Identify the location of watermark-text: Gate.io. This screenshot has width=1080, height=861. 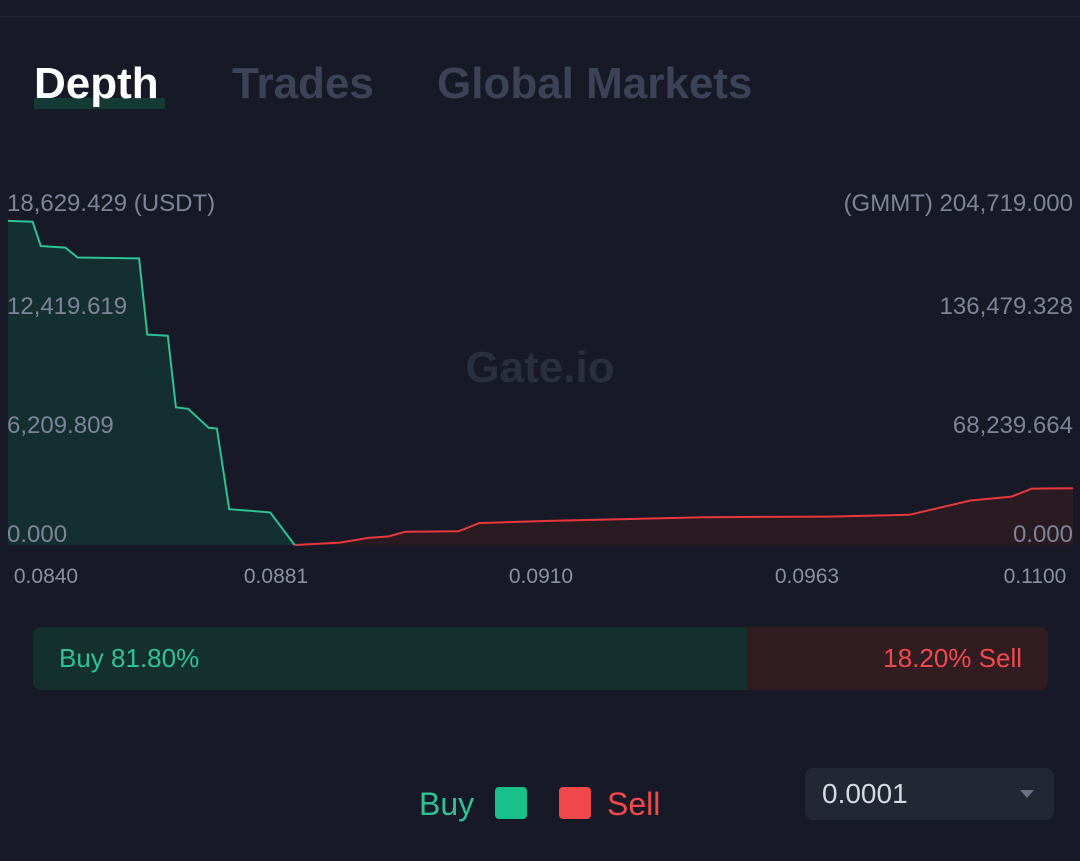
(539, 367).